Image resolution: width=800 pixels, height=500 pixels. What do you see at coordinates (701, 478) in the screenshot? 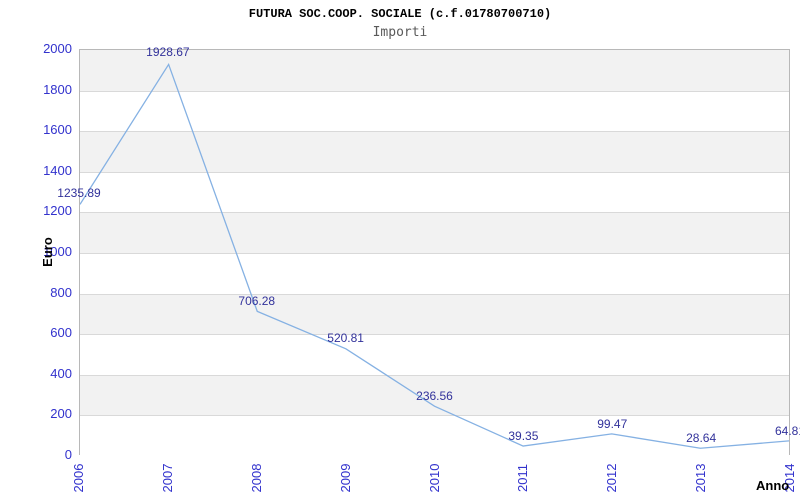
I see `x-tick-label: 2013` at bounding box center [701, 478].